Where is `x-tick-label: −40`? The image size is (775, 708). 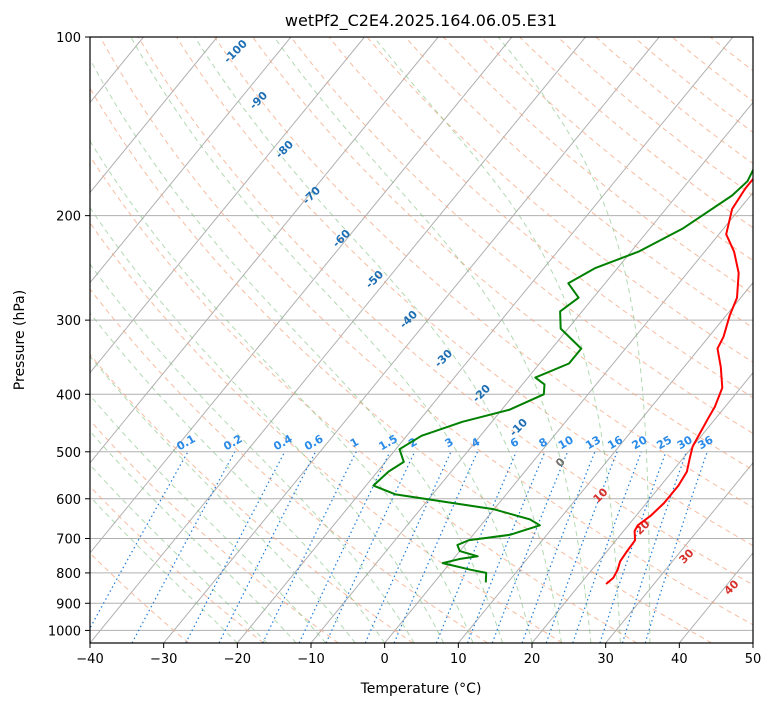
x-tick-label: −40 is located at coordinates (89, 659).